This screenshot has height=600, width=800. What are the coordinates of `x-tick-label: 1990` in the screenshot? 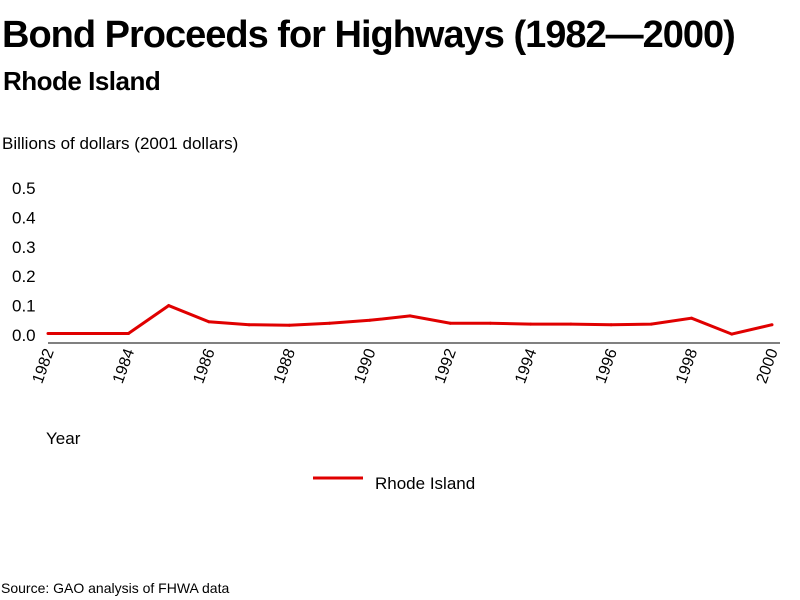 It's located at (365, 365).